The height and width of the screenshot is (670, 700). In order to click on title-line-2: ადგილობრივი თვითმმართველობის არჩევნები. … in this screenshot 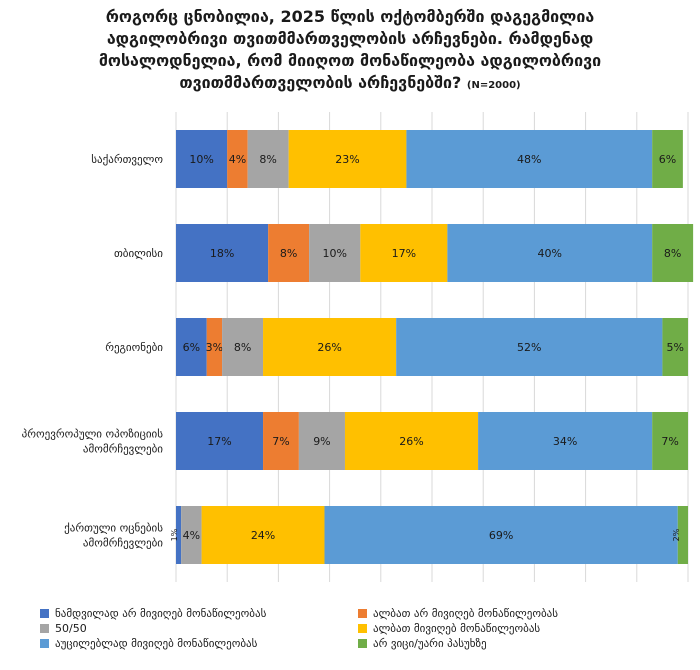, I will do `click(350, 38)`.